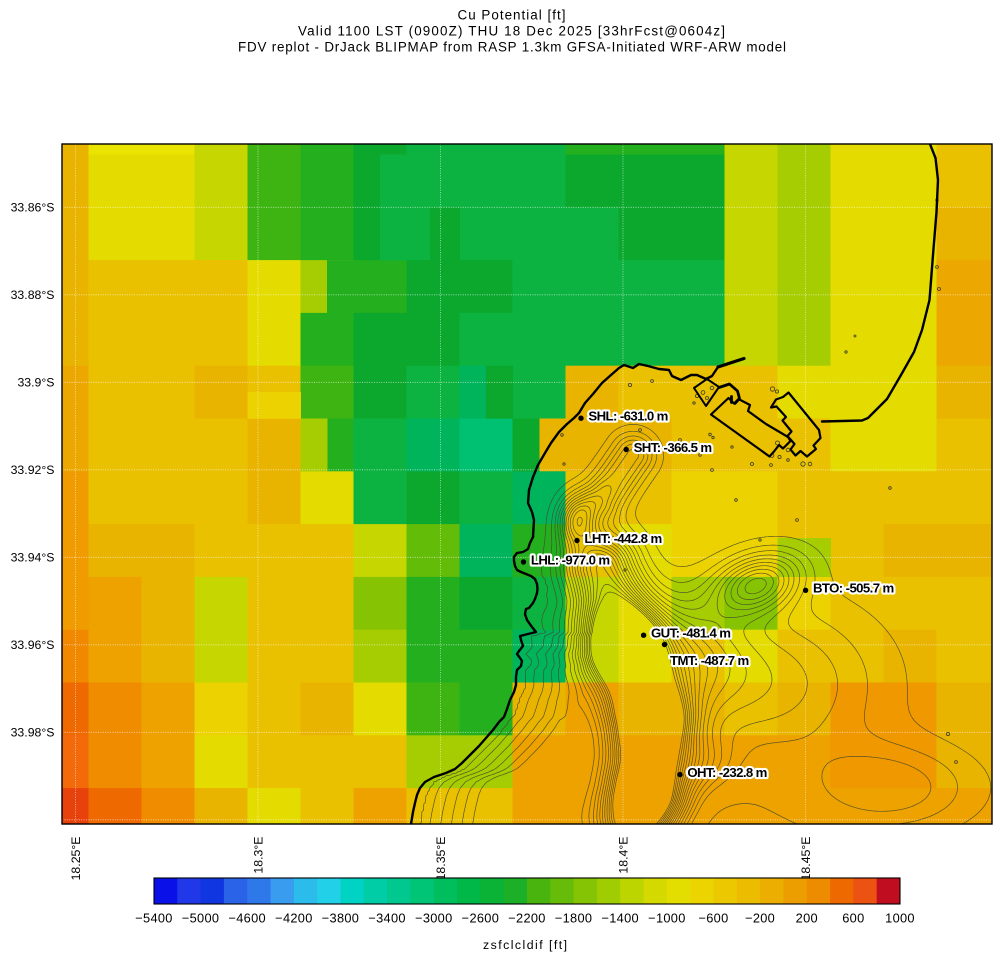 This screenshot has height=962, width=1001. Describe the element at coordinates (622, 538) in the screenshot. I see `svg-text: LHT: -442.8 m` at that location.